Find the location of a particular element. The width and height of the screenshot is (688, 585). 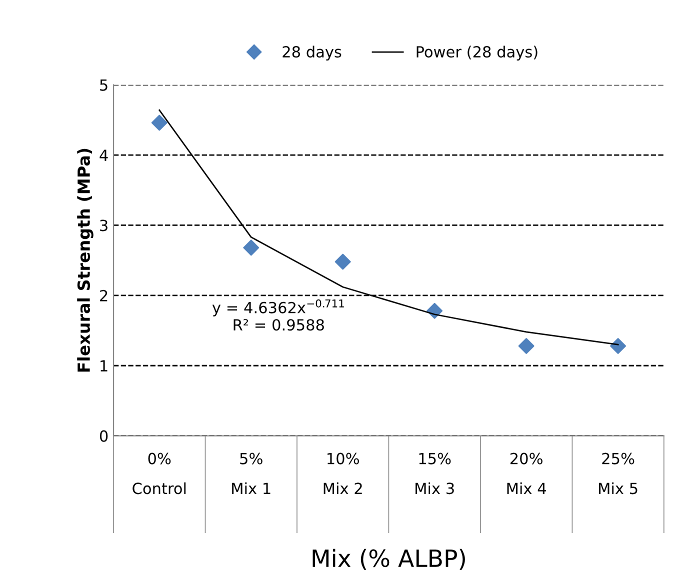

y-tick-label: 1 is located at coordinates (104, 366).